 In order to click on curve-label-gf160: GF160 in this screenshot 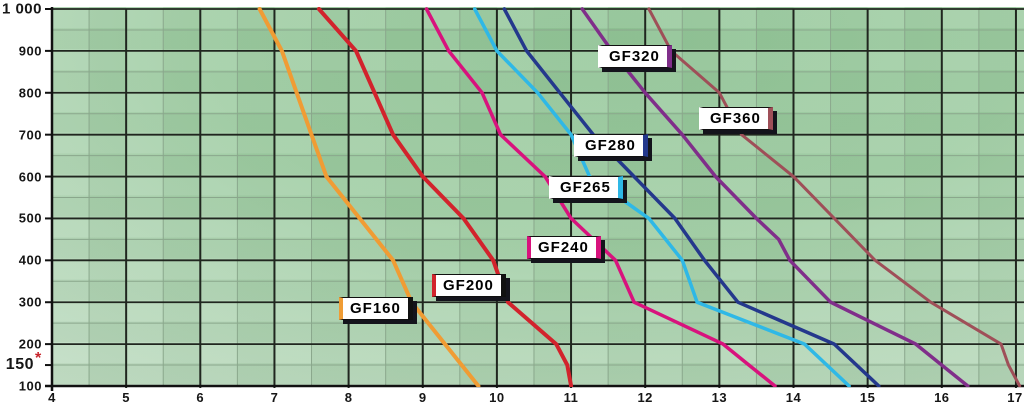, I will do `click(376, 308)`.